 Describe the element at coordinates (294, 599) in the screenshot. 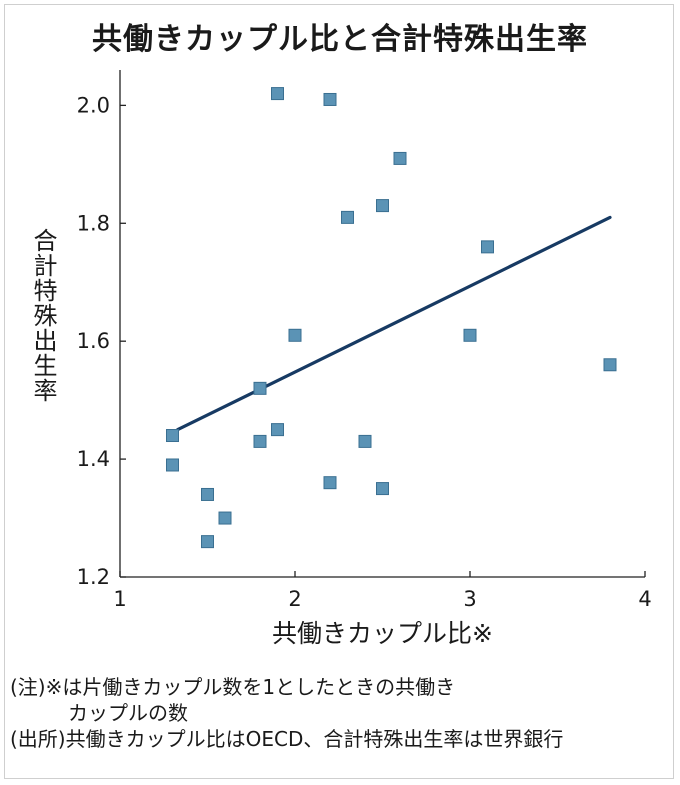

I see `x-tick-label: 2` at that location.